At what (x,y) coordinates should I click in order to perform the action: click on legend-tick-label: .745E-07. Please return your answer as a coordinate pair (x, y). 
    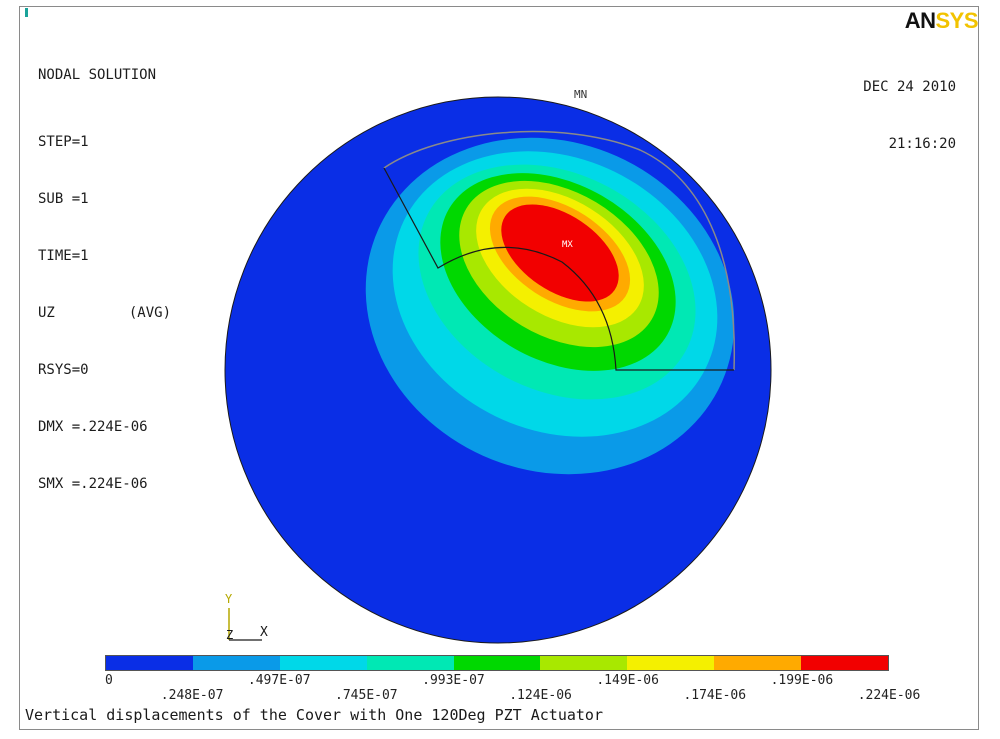
    Looking at the image, I should click on (366, 695).